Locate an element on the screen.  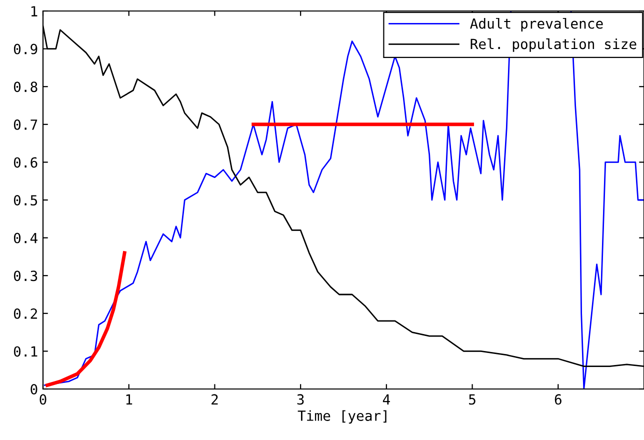
y-tick-label: 0.8 is located at coordinates (26, 87).